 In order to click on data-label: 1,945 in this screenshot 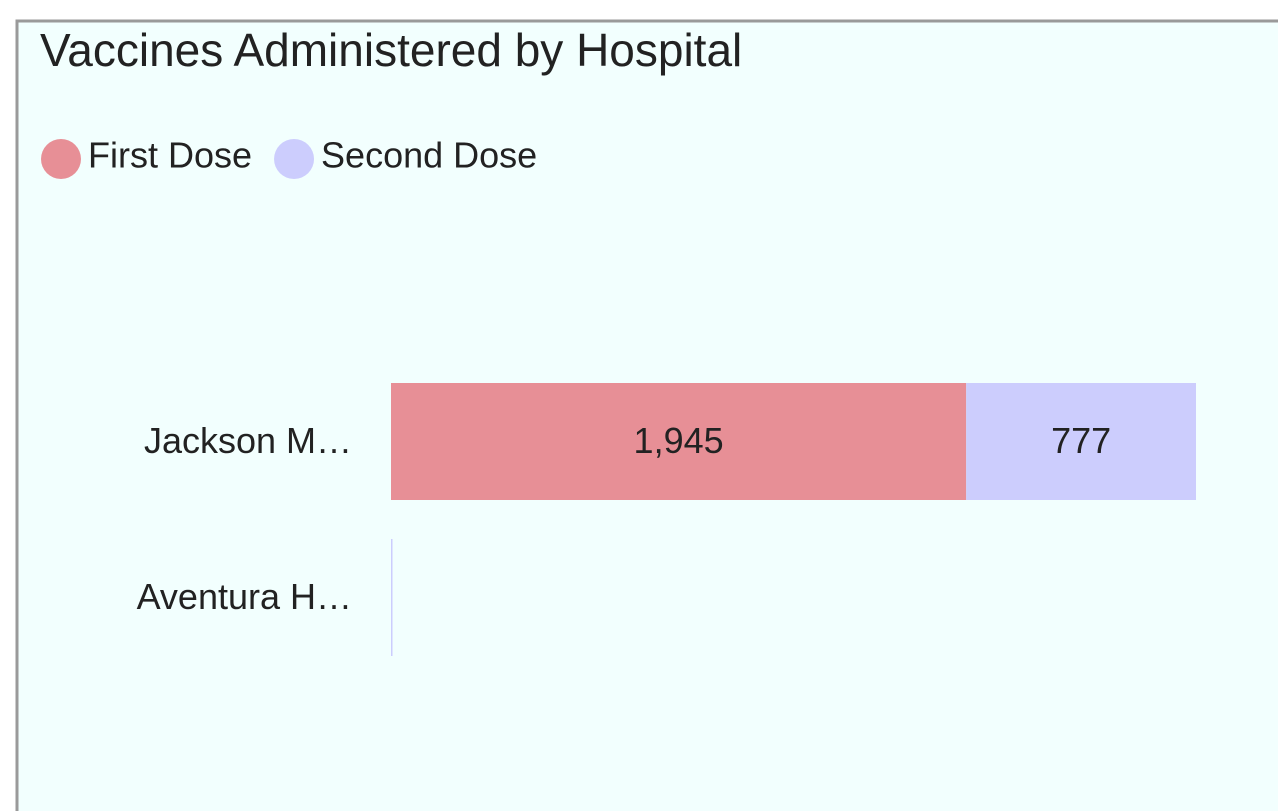, I will do `click(679, 440)`.